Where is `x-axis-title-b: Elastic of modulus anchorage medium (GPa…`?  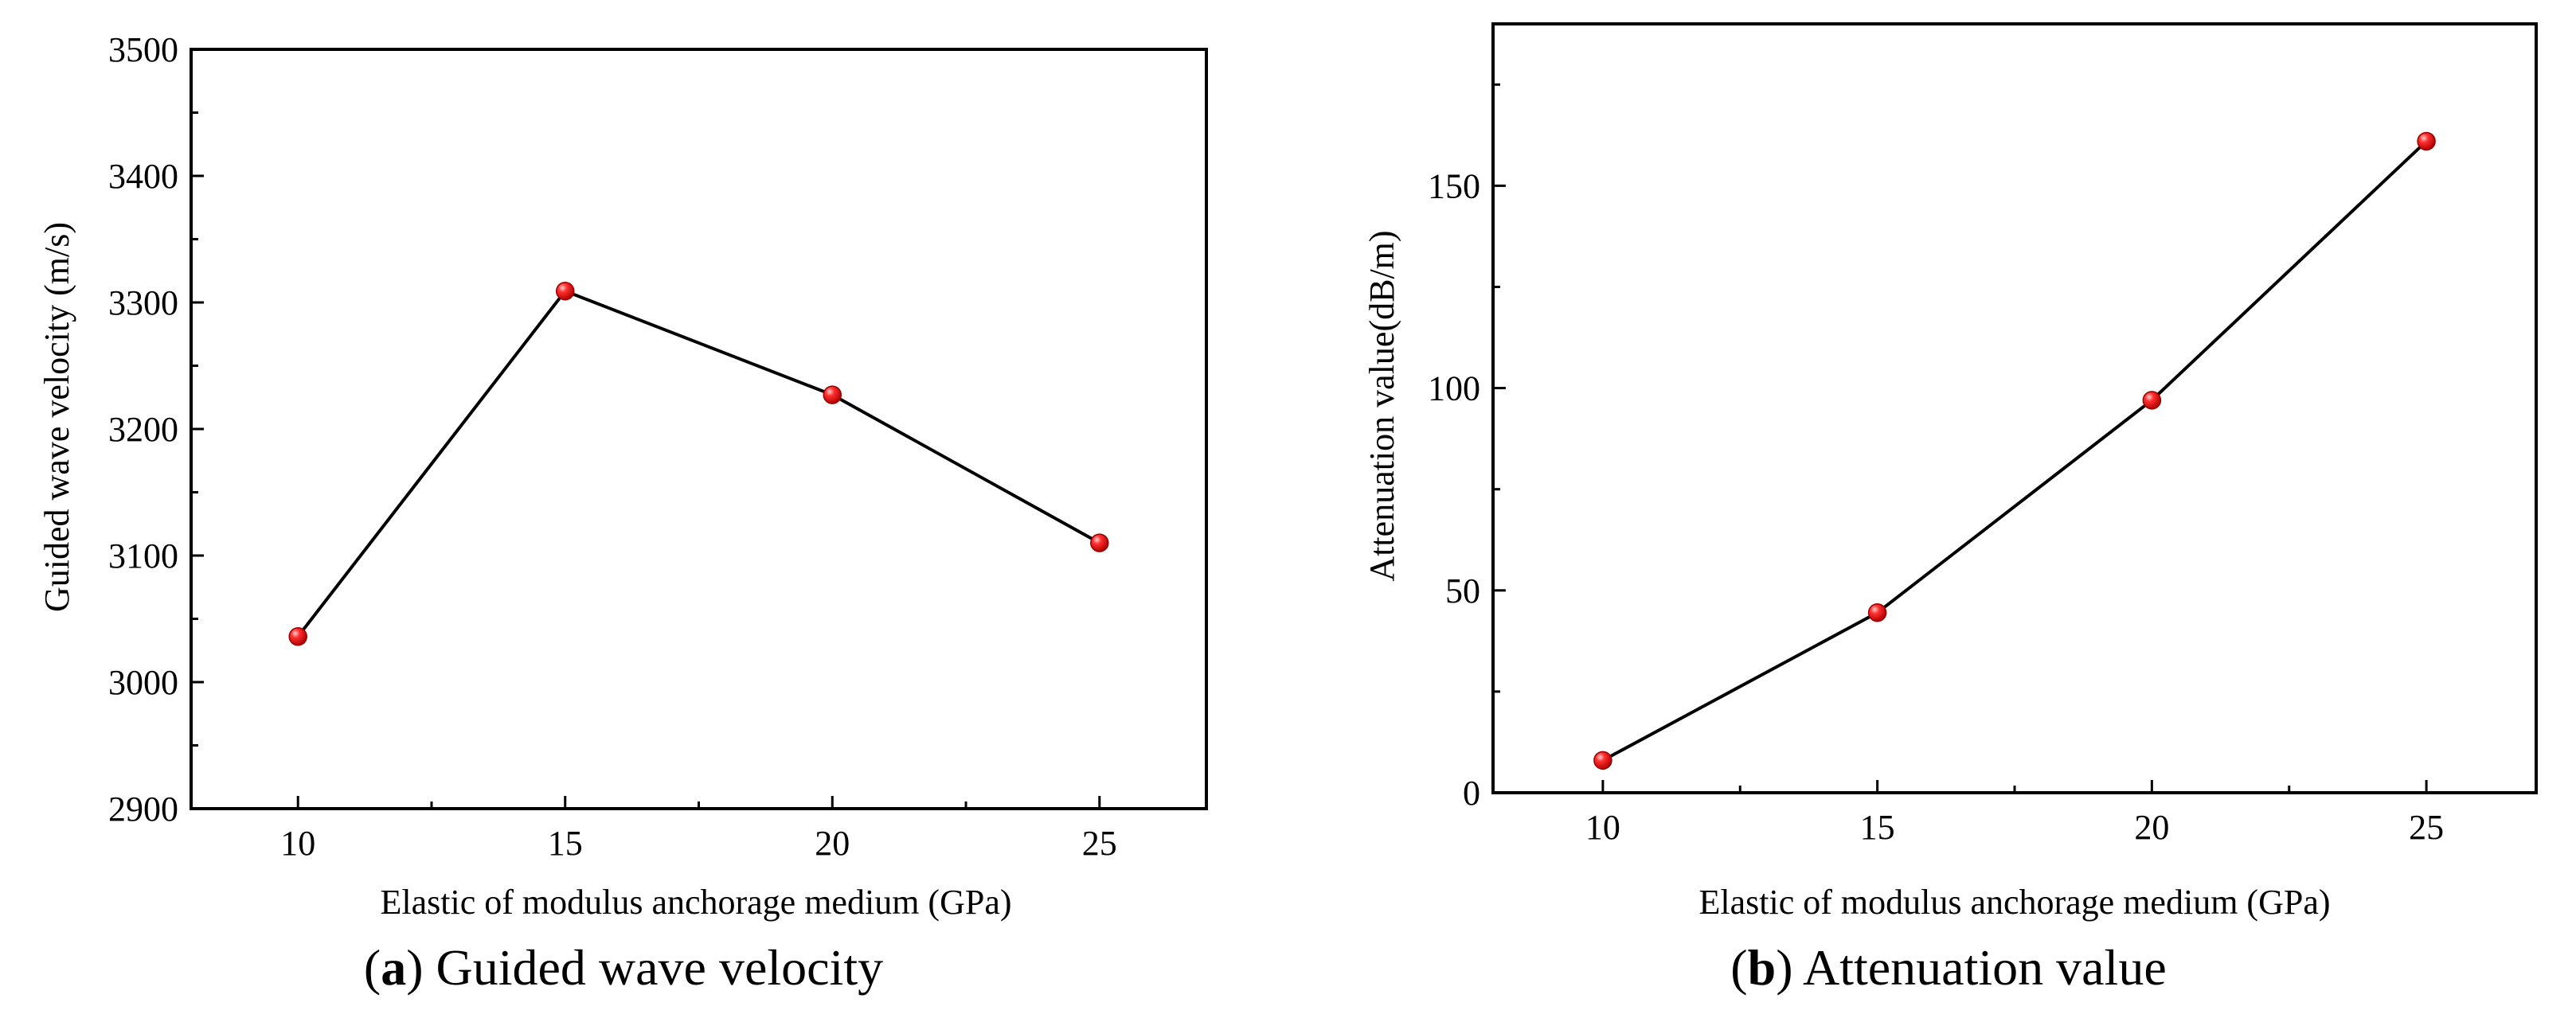
x-axis-title-b: Elastic of modulus anchorage medium (GPa… is located at coordinates (2014, 902).